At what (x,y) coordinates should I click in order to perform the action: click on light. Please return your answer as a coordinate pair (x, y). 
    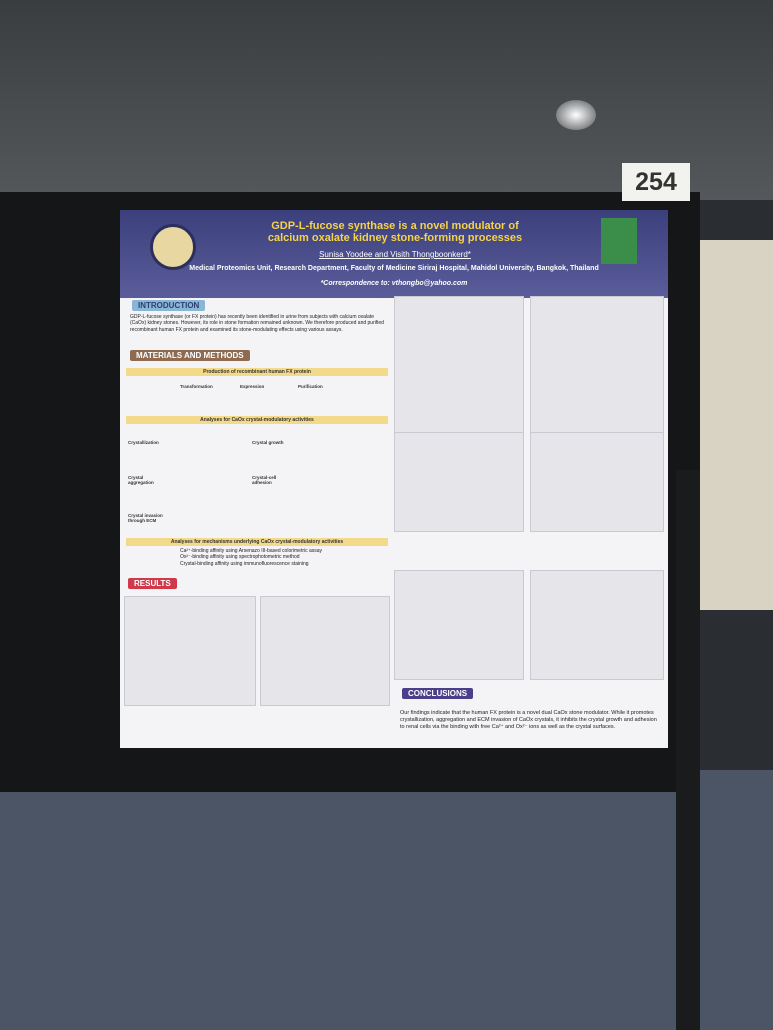
    Looking at the image, I should click on (576, 115).